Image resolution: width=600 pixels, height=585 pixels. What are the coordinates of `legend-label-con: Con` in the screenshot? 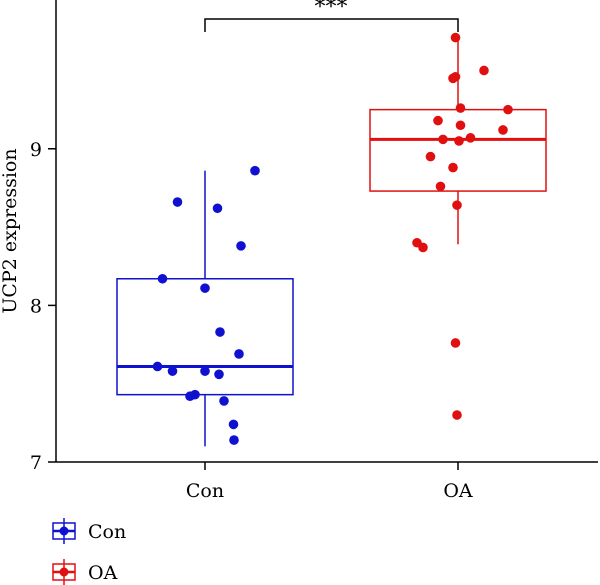 It's located at (107, 532).